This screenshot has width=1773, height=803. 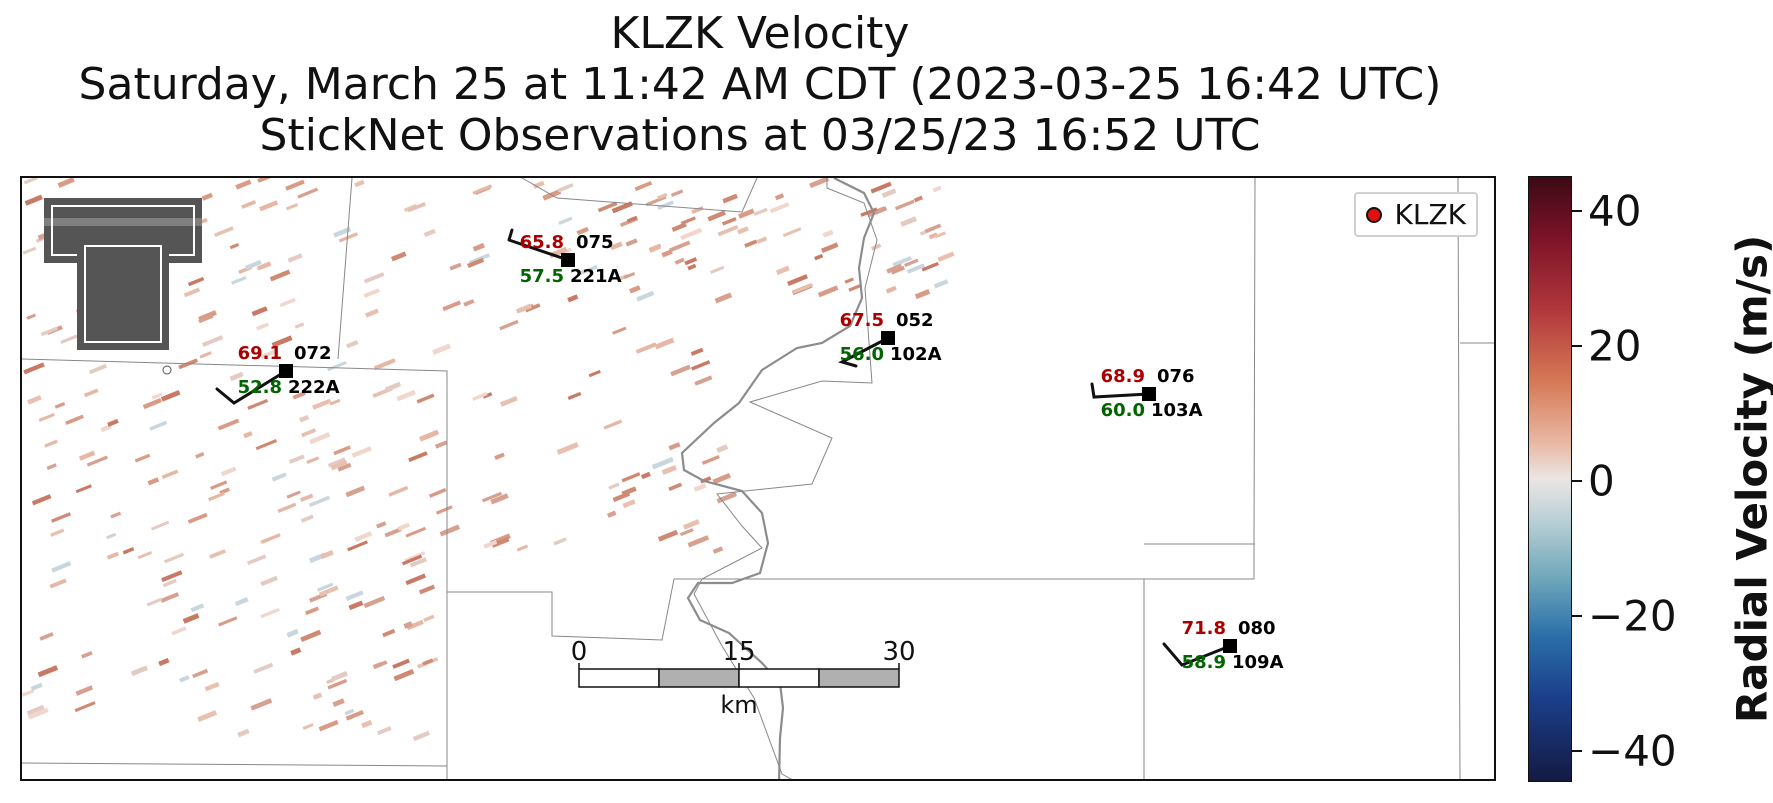 What do you see at coordinates (1176, 376) in the screenshot?
I see `station-id: 076` at bounding box center [1176, 376].